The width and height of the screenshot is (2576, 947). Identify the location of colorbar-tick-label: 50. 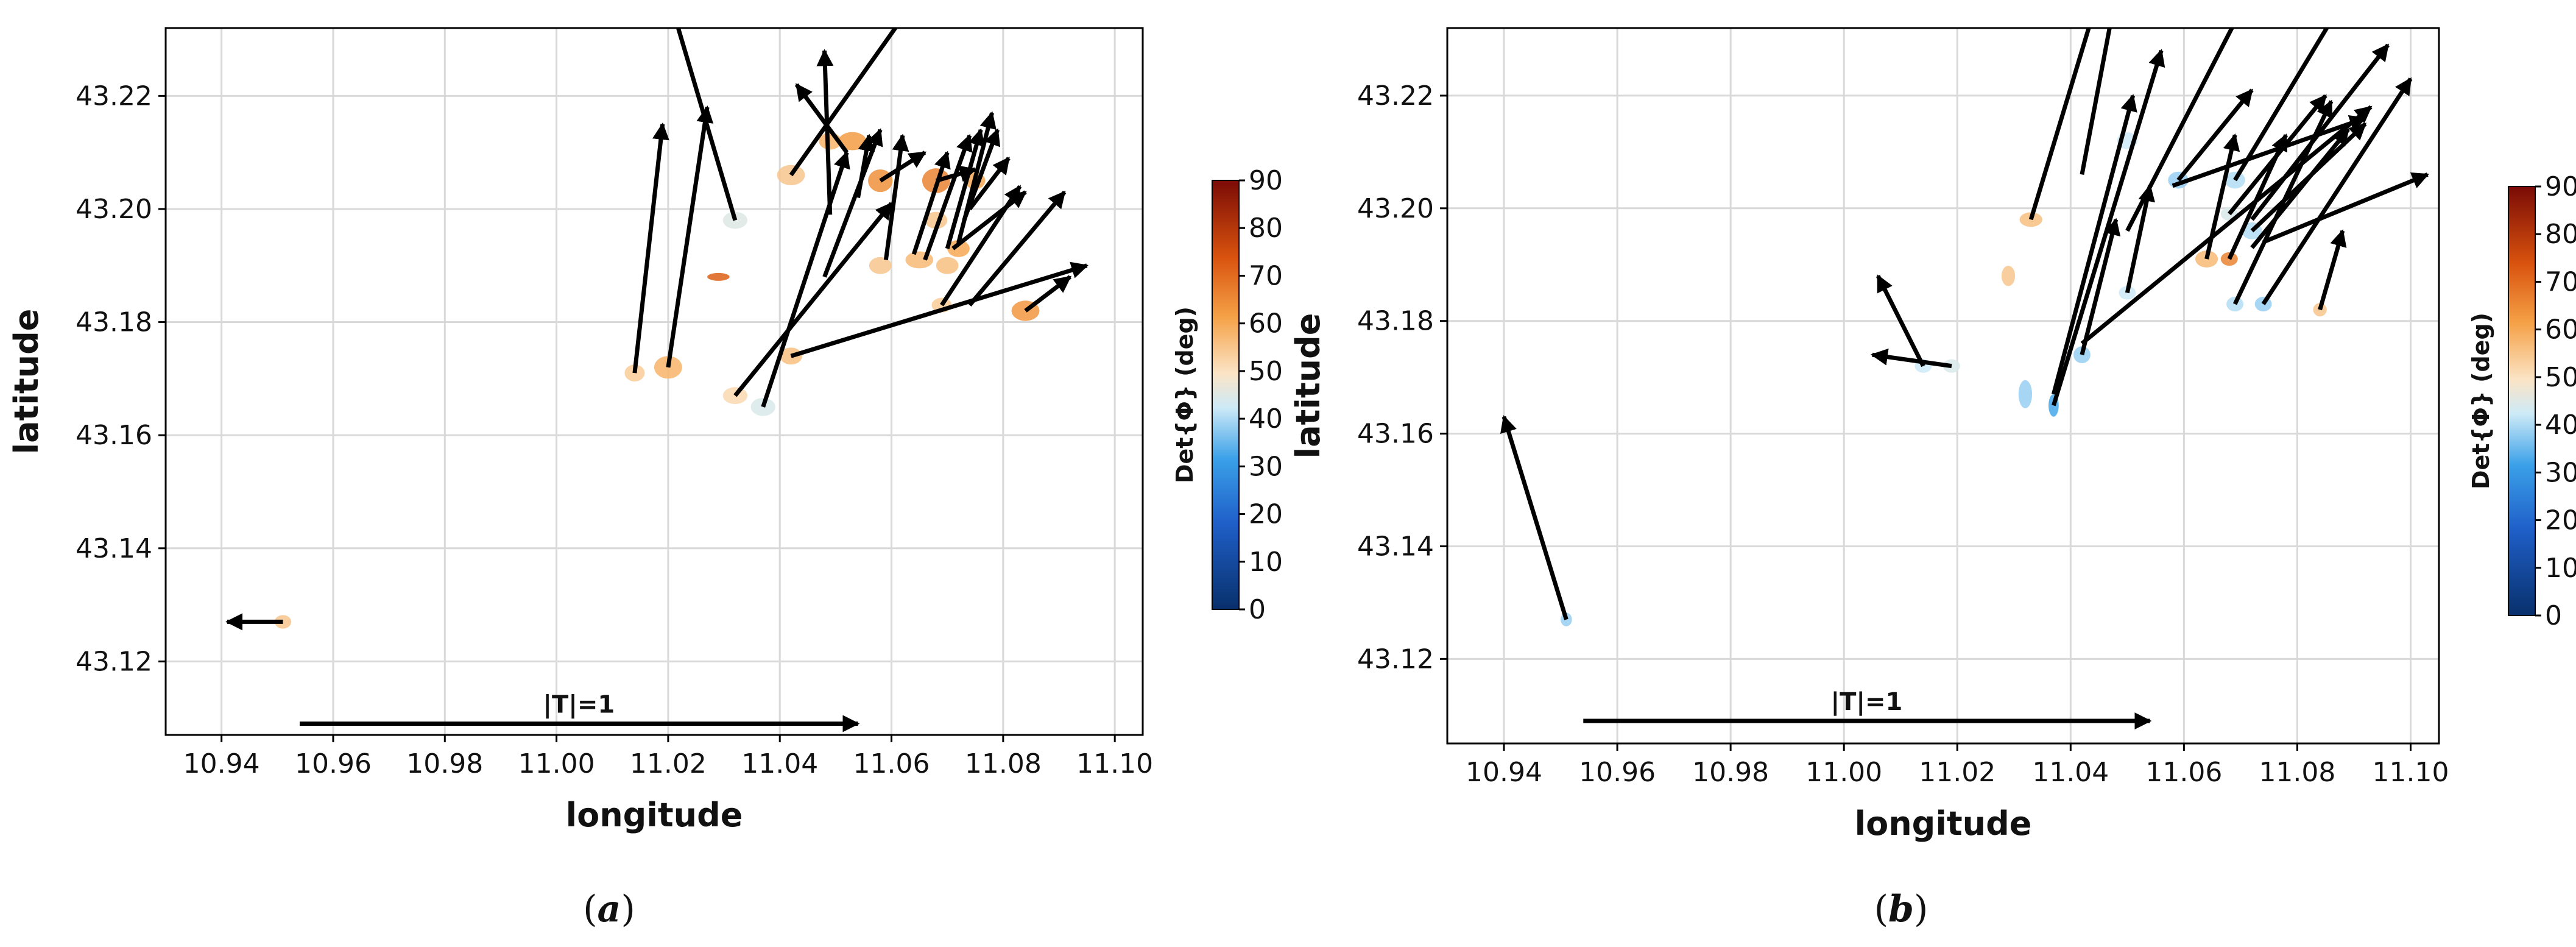
(1266, 372).